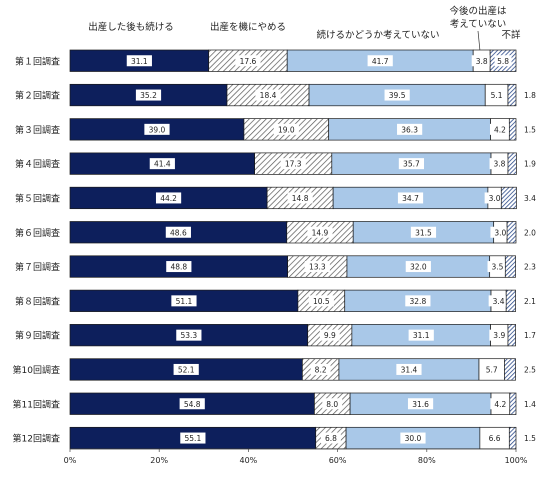 The height and width of the screenshot is (477, 547). What do you see at coordinates (37, 336) in the screenshot?
I see `category-label: 第９回調査` at bounding box center [37, 336].